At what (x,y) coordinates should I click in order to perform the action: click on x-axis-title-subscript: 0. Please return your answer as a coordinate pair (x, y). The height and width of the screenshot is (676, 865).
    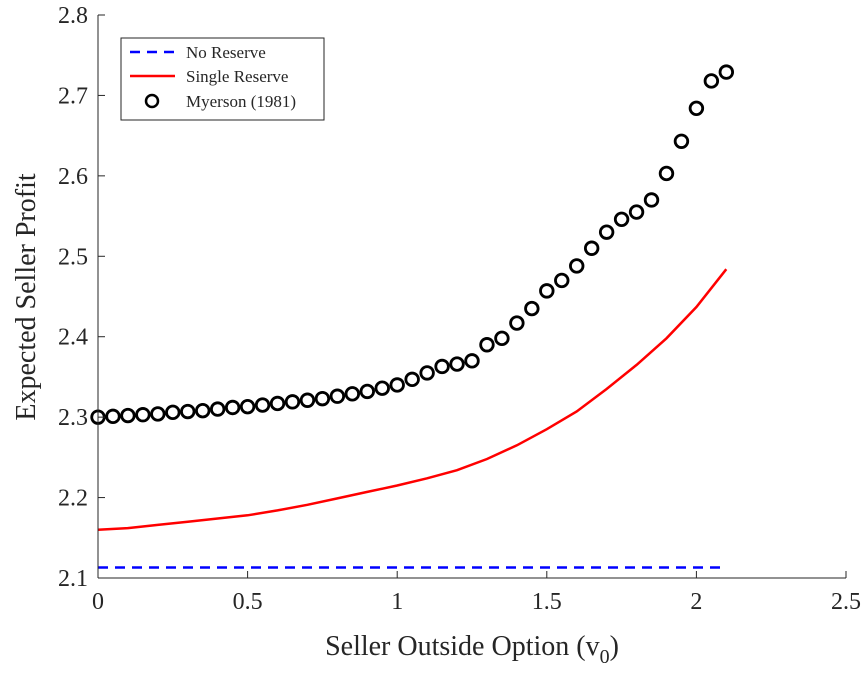
    Looking at the image, I should click on (605, 657).